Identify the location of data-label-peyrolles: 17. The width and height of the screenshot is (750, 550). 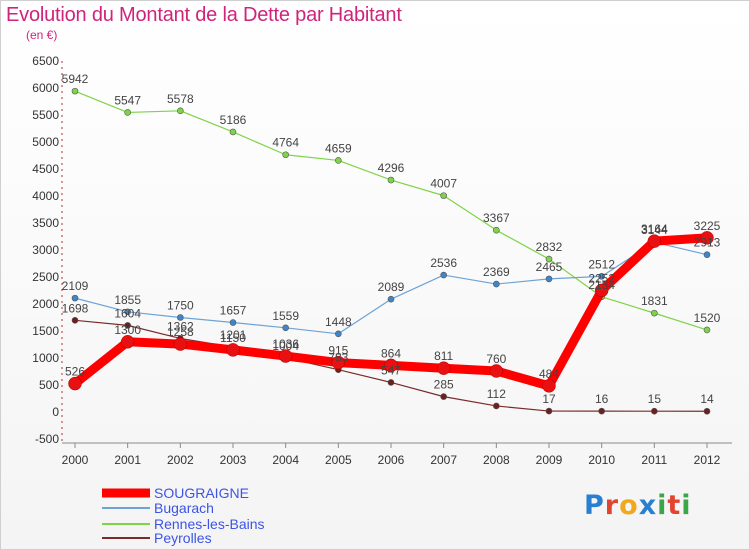
(549, 399).